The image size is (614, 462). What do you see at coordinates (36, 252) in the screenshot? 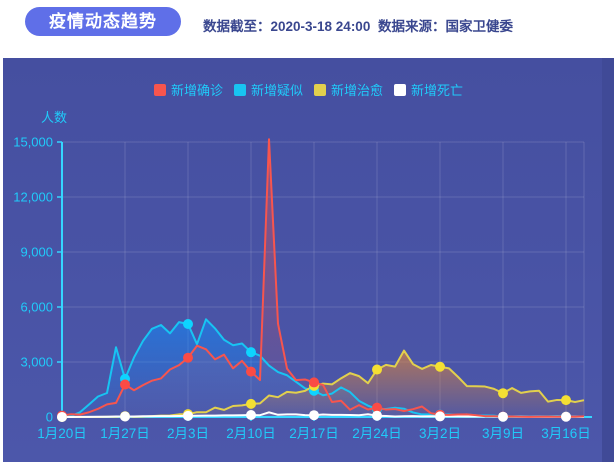
I see `y-tick-label: 9,000` at bounding box center [36, 252].